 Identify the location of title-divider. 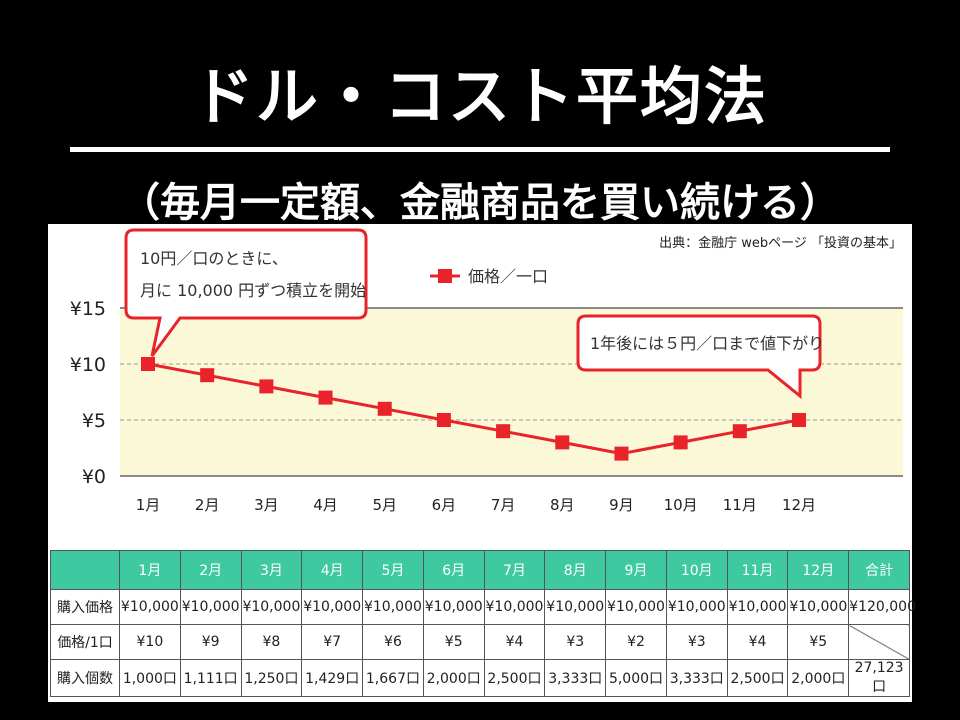
(480, 149).